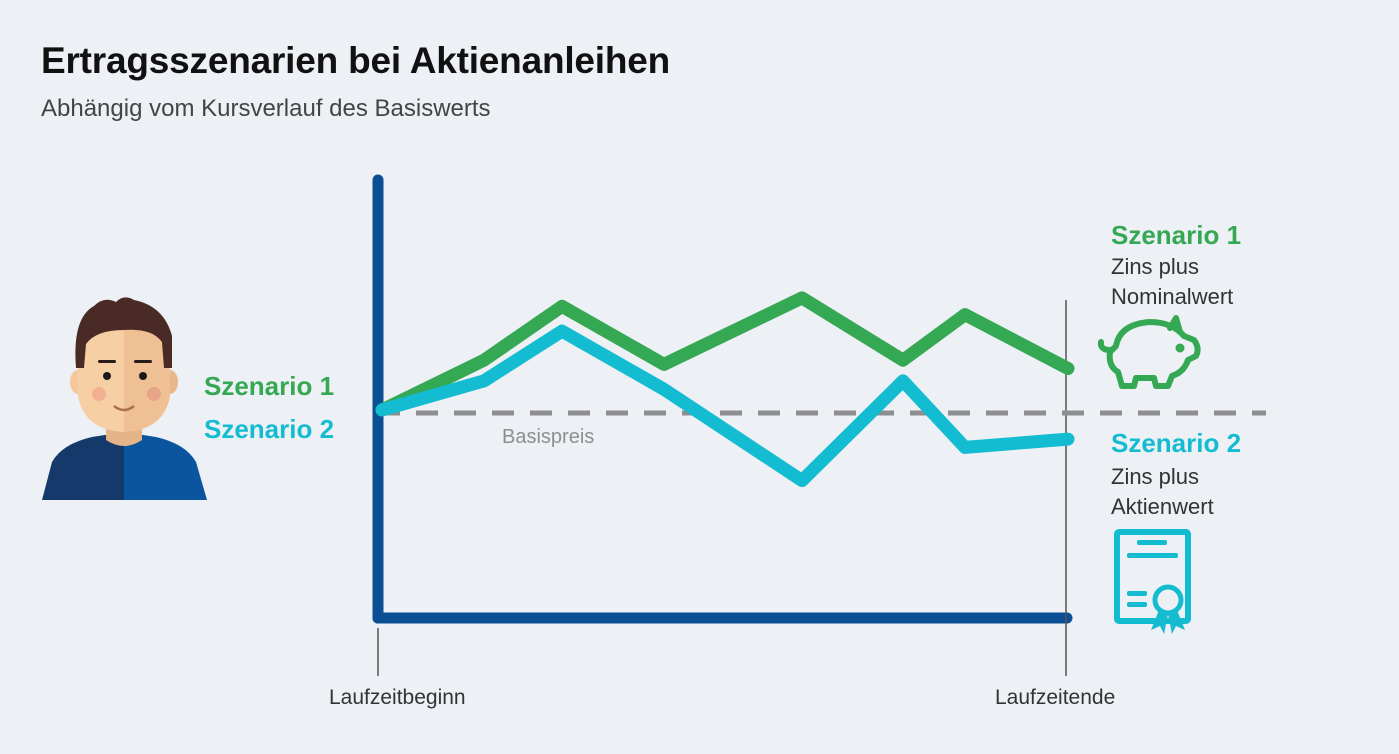 The image size is (1399, 754). Describe the element at coordinates (1176, 235) in the screenshot. I see `outcome-1-title: Szenario 1` at that location.